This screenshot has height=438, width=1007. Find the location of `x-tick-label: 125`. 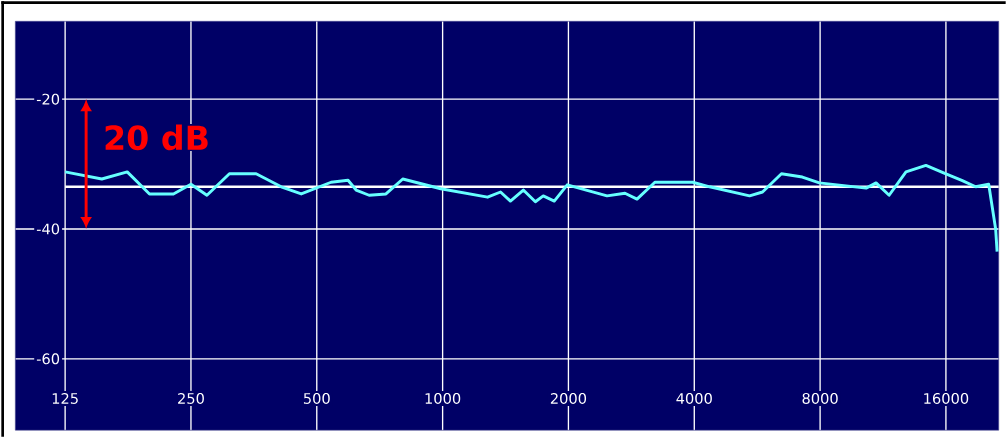

x-tick-label: 125 is located at coordinates (65, 398).